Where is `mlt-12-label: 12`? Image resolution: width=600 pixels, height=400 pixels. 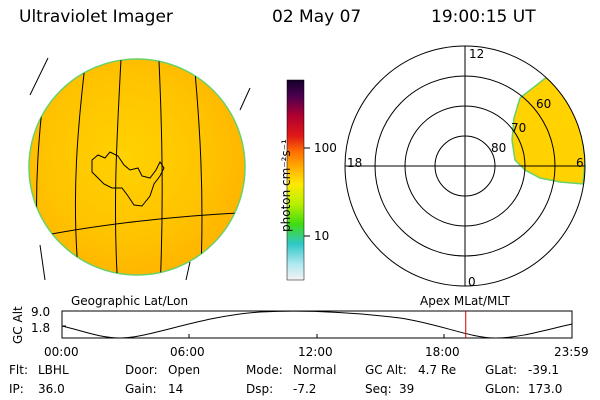 mlt-12-label: 12 is located at coordinates (477, 54).